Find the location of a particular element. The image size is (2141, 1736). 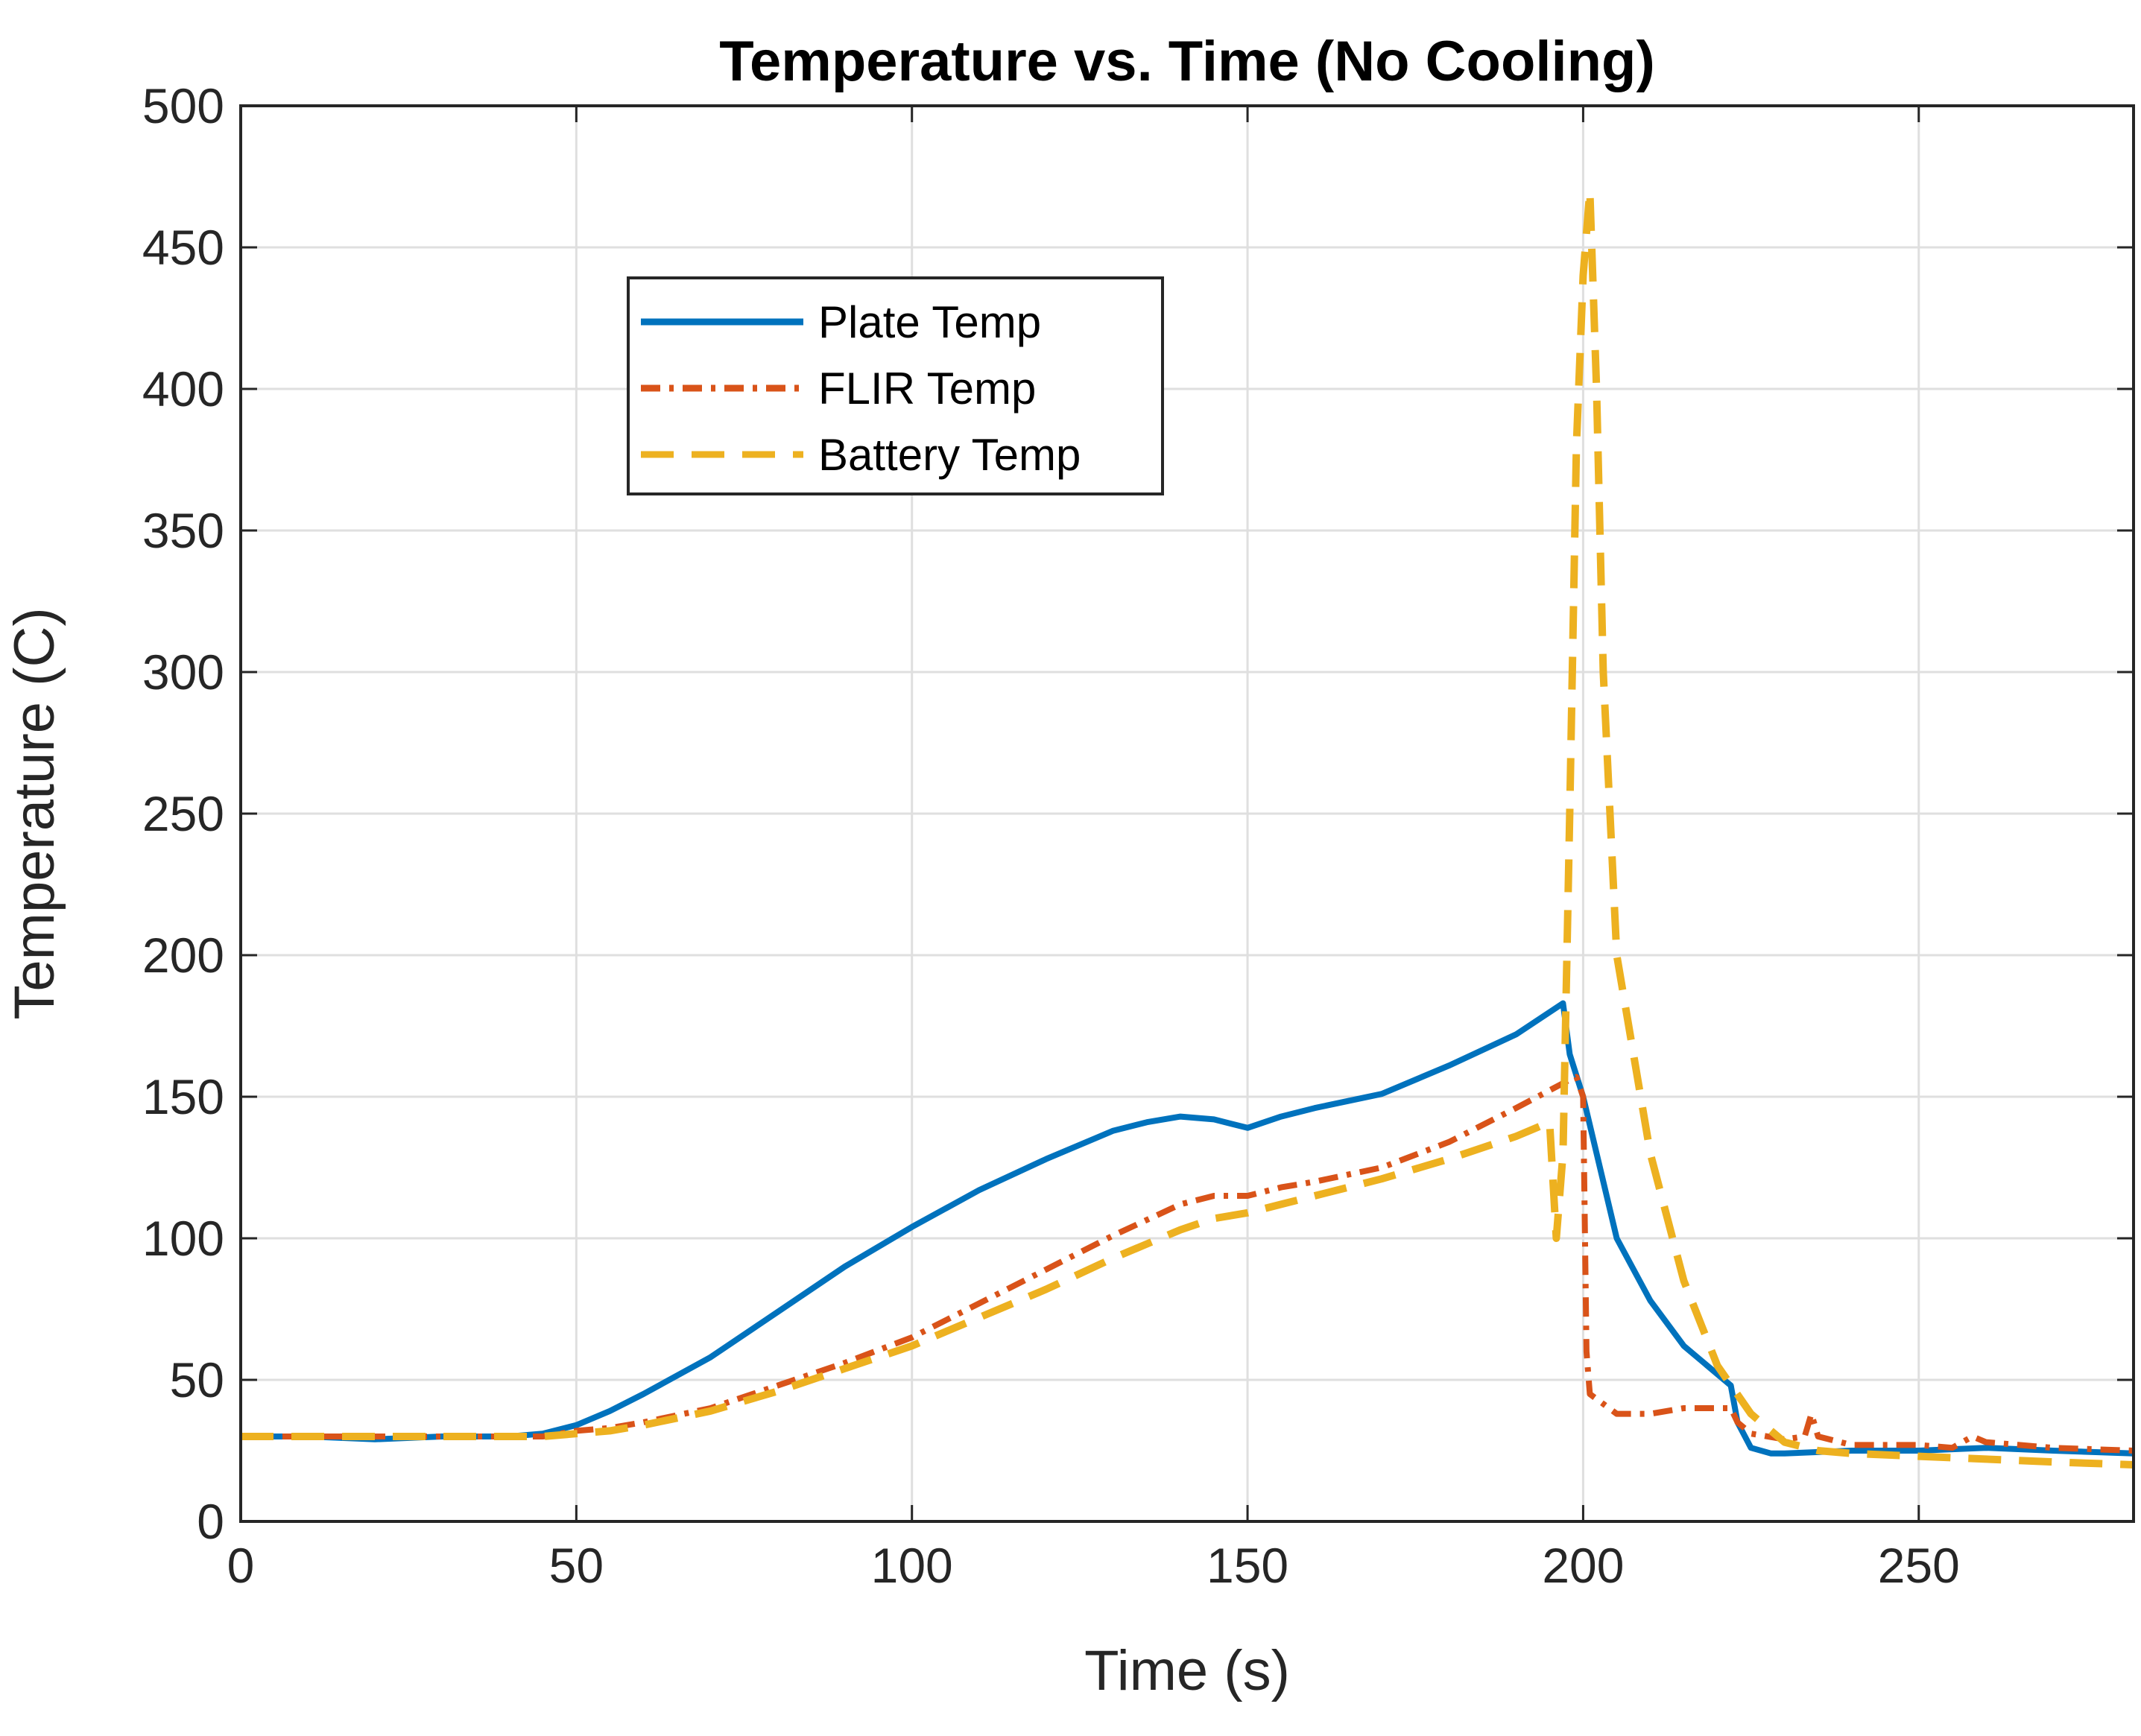

y-tick-label: 350 is located at coordinates (183, 530).